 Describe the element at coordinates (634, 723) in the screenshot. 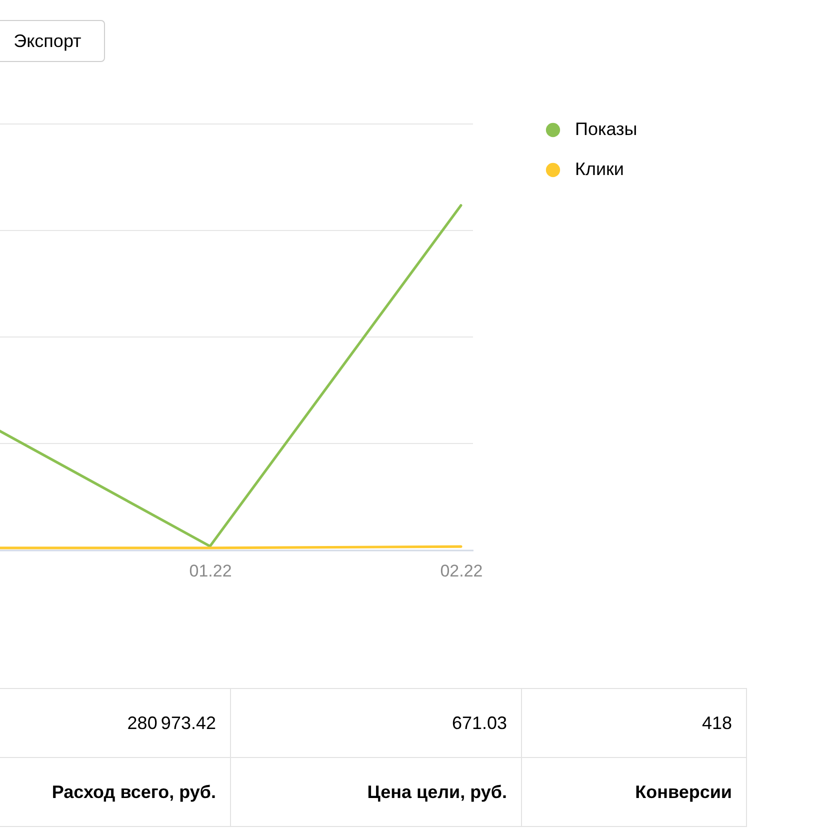

I see `data-label: 418` at that location.